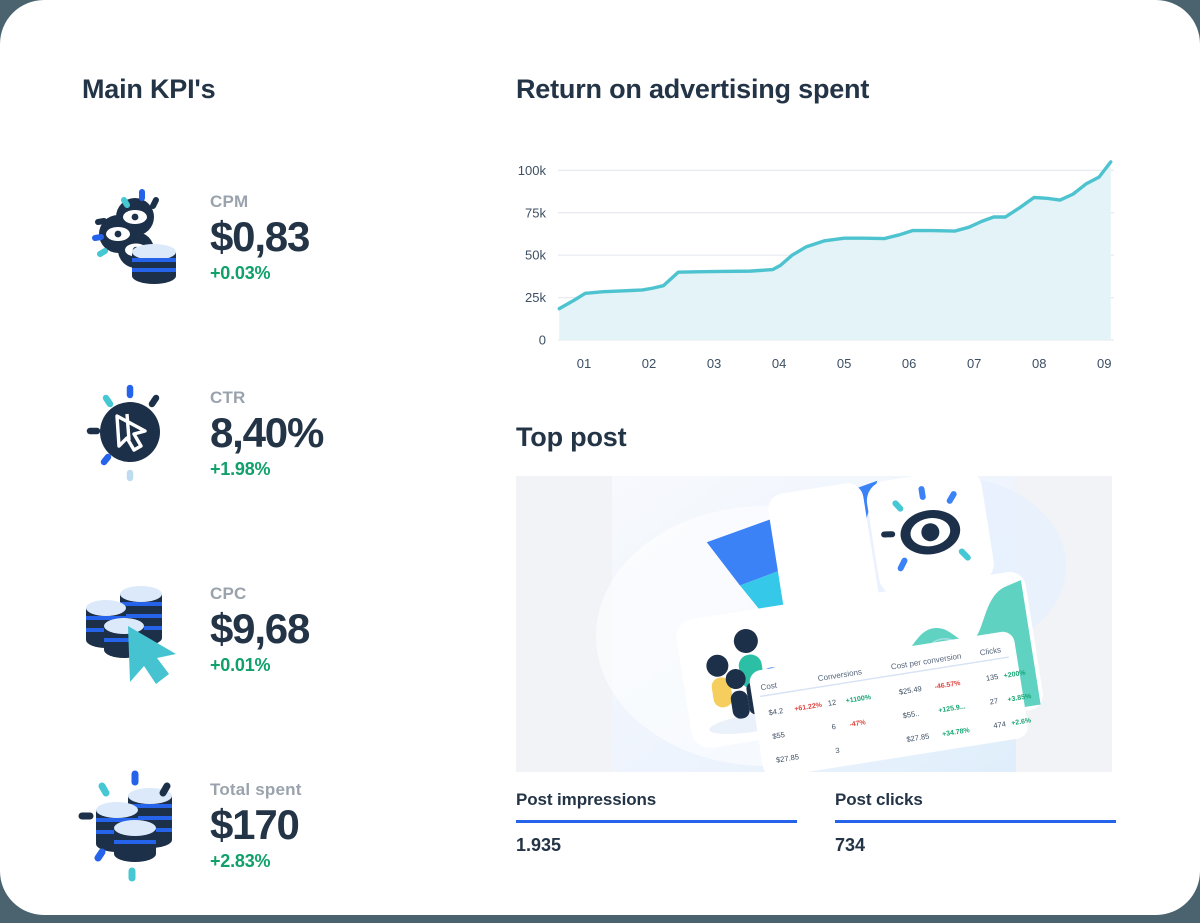  Describe the element at coordinates (835, 235) in the screenshot. I see `chart-line` at that location.